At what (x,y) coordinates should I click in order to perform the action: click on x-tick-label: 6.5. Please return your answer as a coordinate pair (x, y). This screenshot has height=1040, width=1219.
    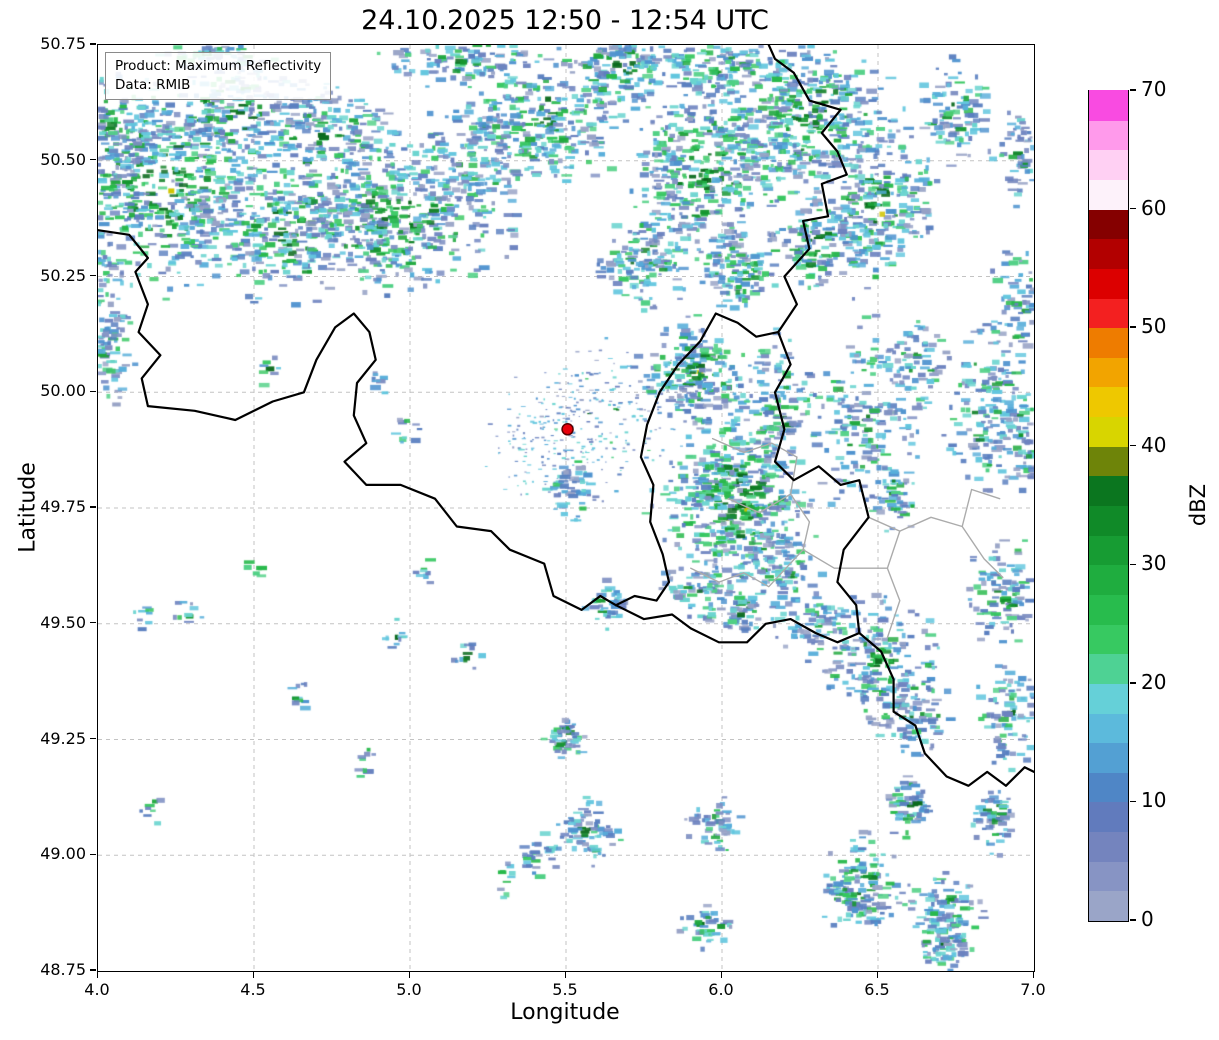
    Looking at the image, I should click on (877, 989).